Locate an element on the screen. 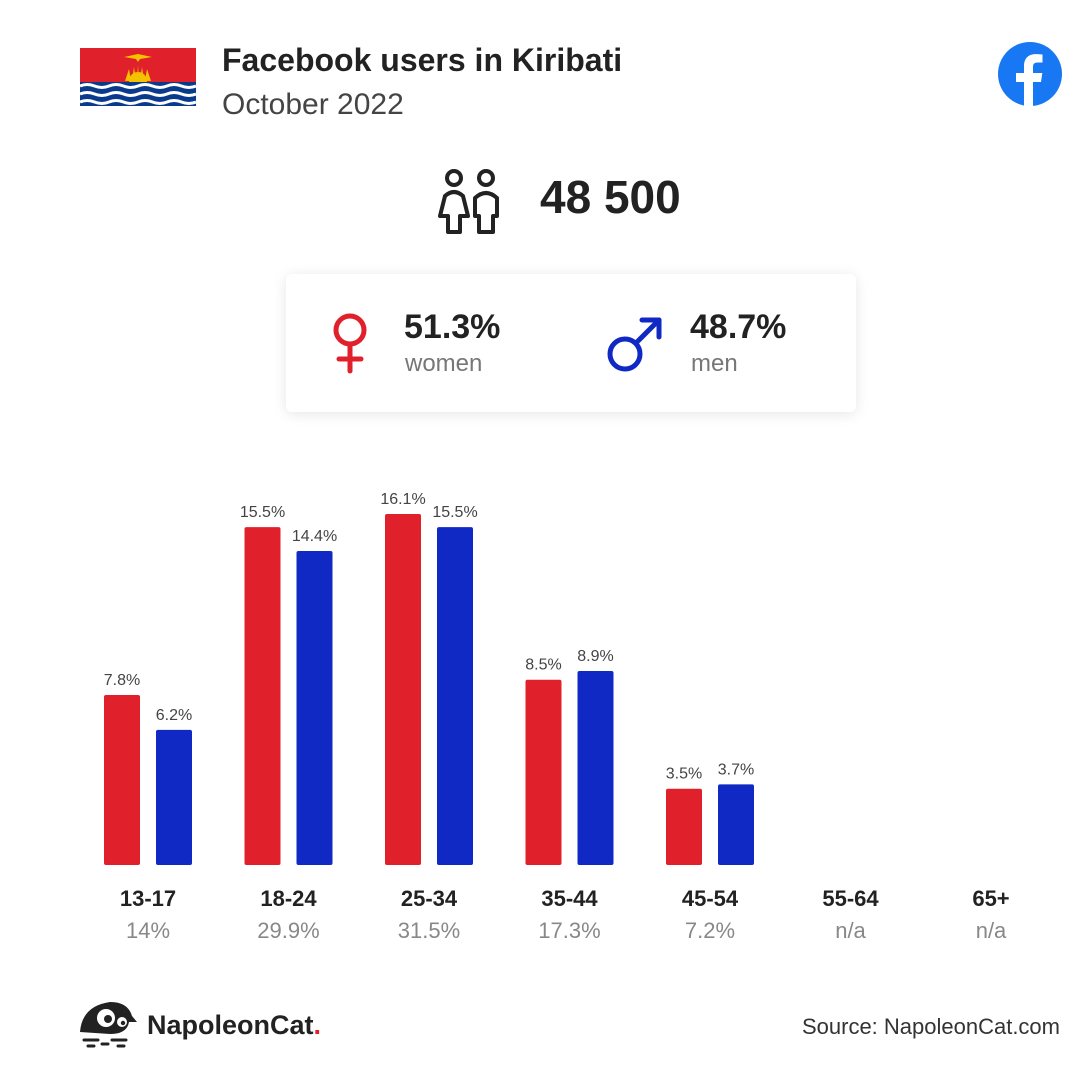  category-label: 35-44 is located at coordinates (569, 898).